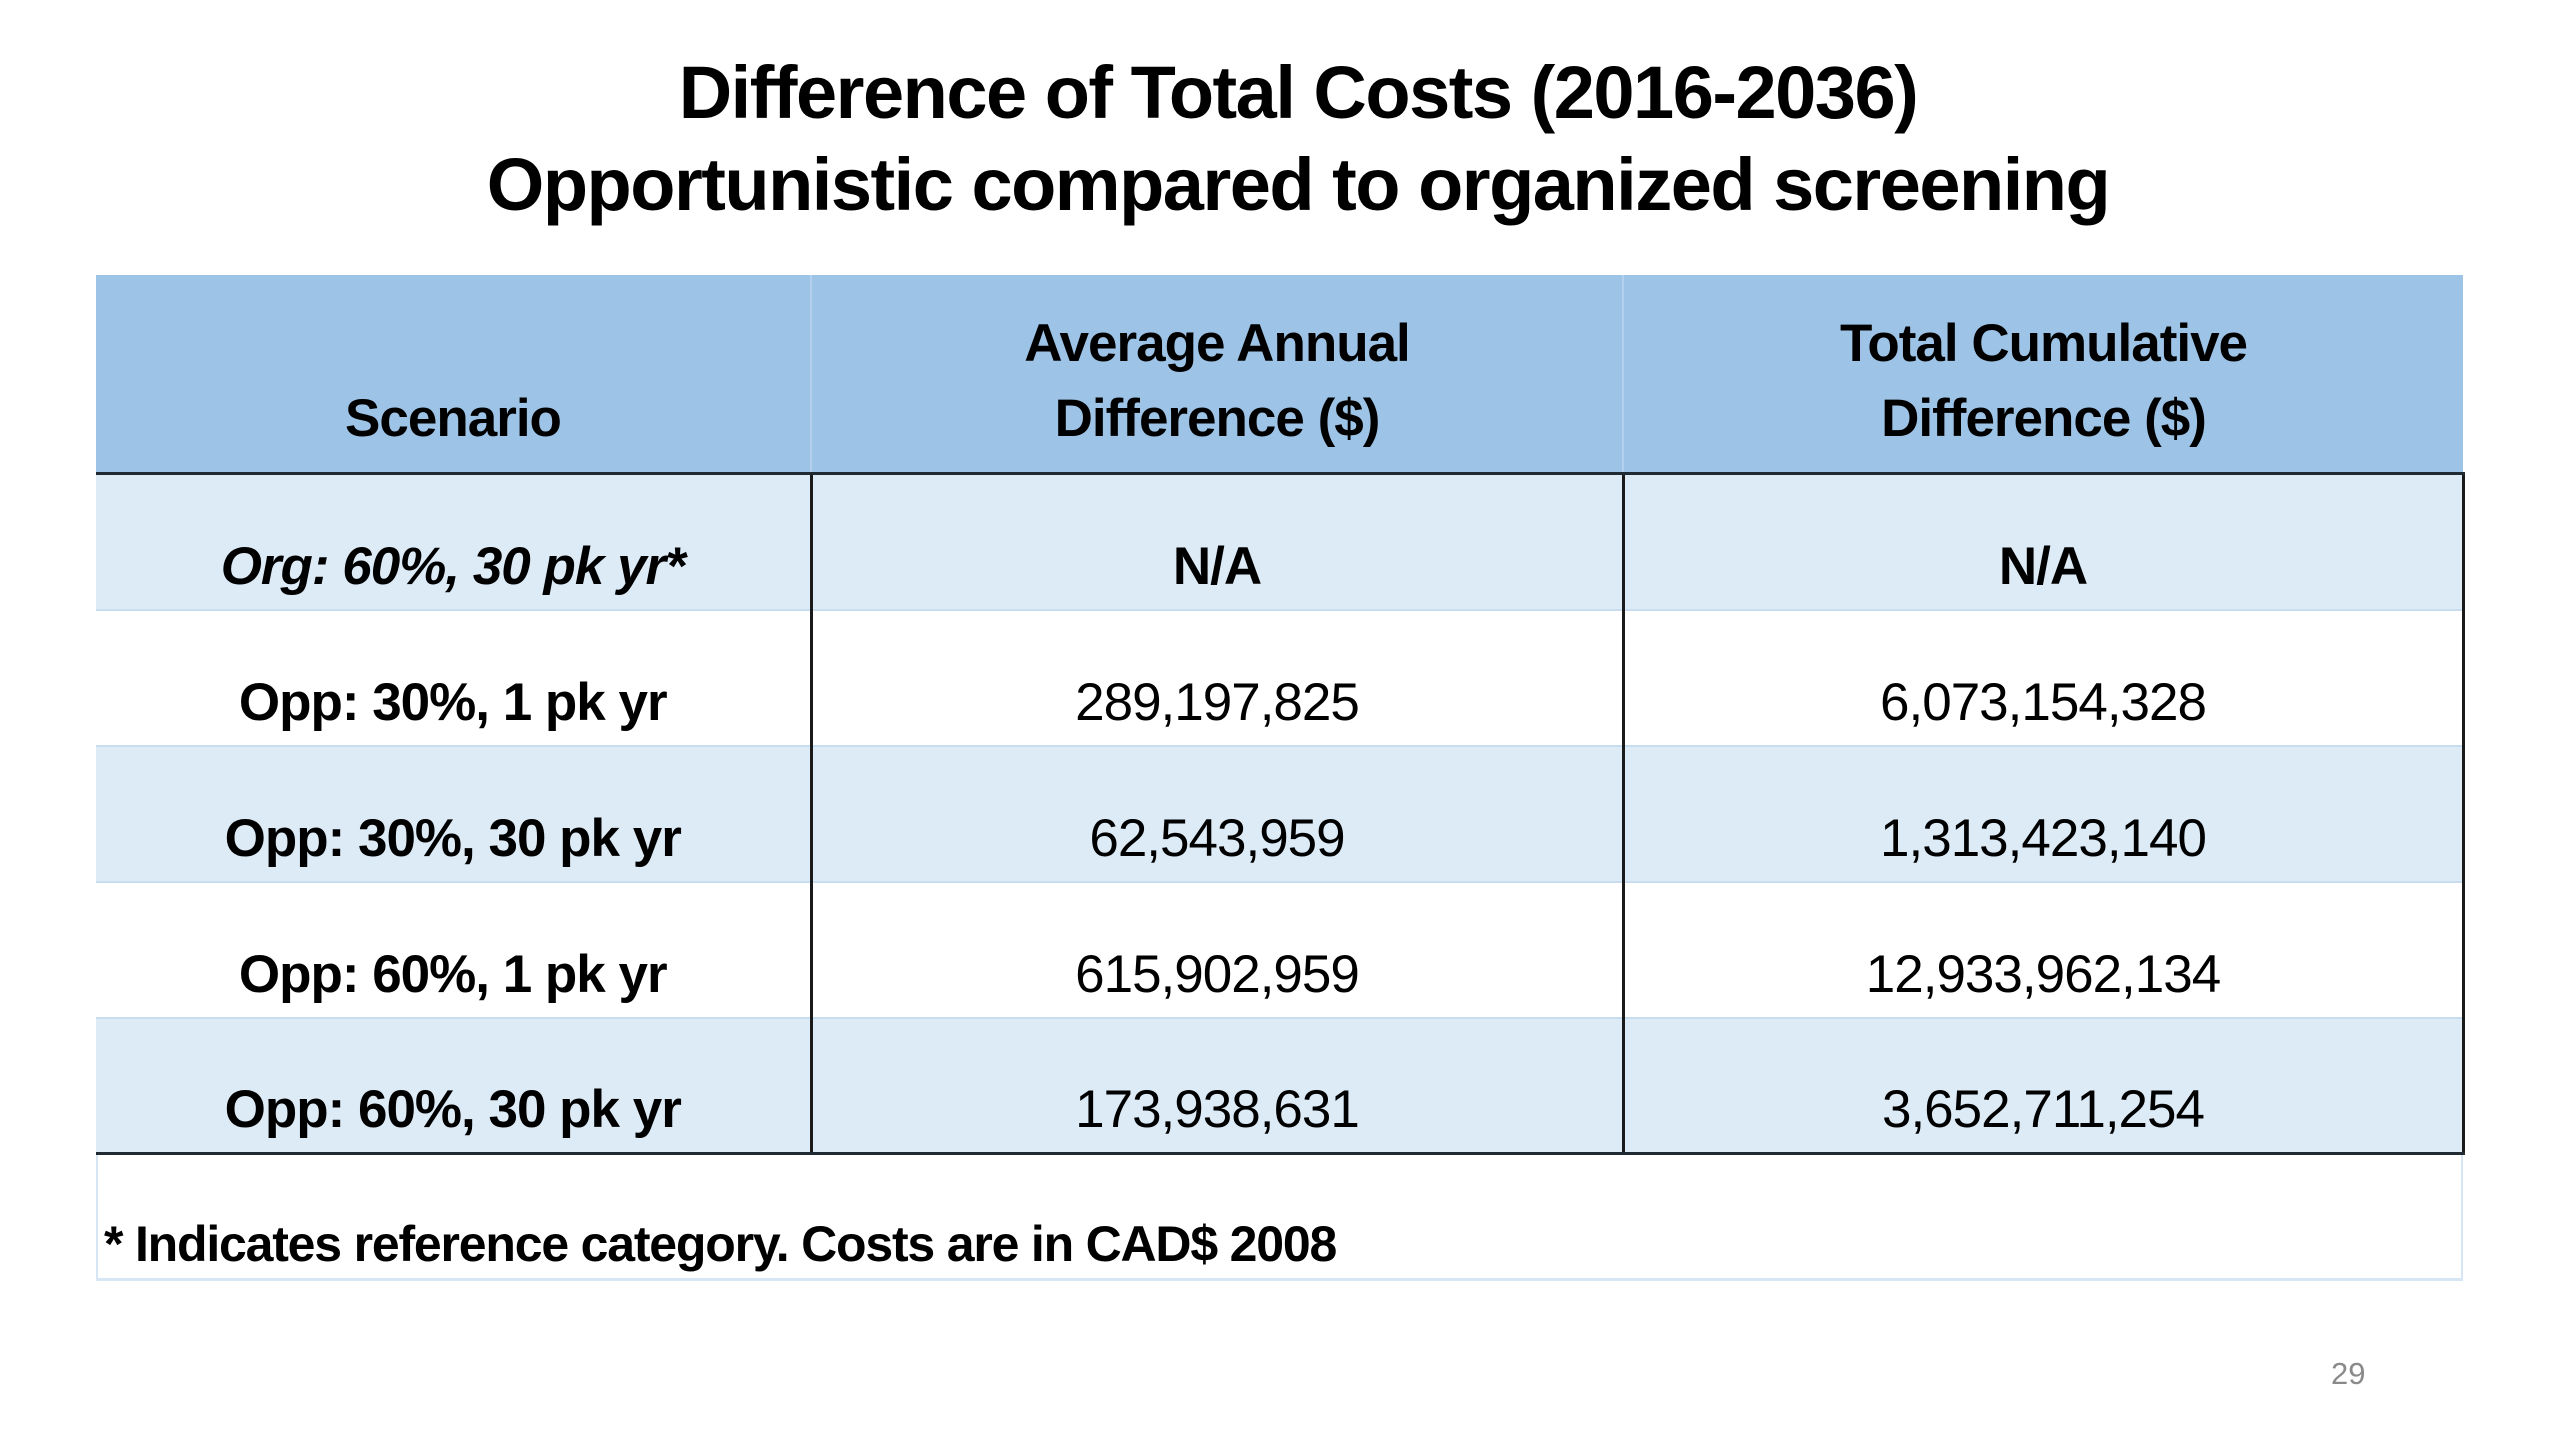 Image resolution: width=2560 pixels, height=1440 pixels. What do you see at coordinates (1298, 92) in the screenshot?
I see `slide-title: Difference of Total Costs (2016-2036)` at bounding box center [1298, 92].